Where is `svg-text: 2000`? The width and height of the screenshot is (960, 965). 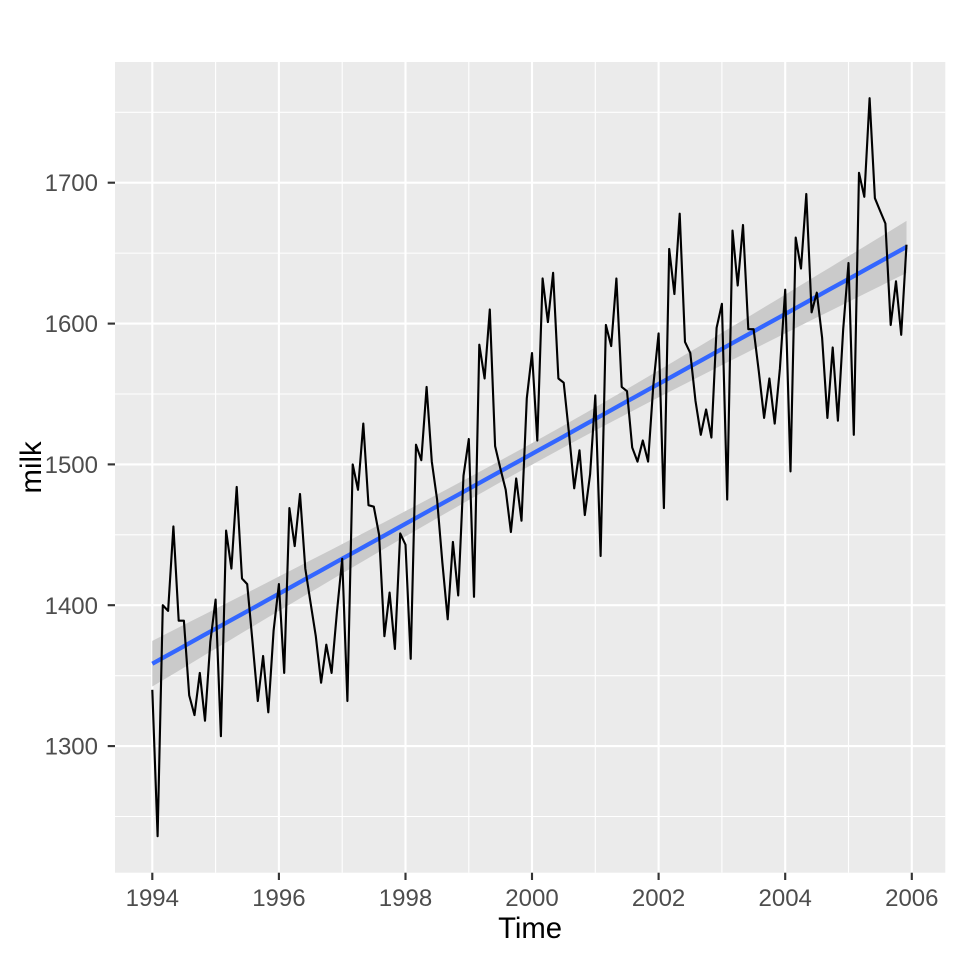 svg-text: 2000 is located at coordinates (531, 898).